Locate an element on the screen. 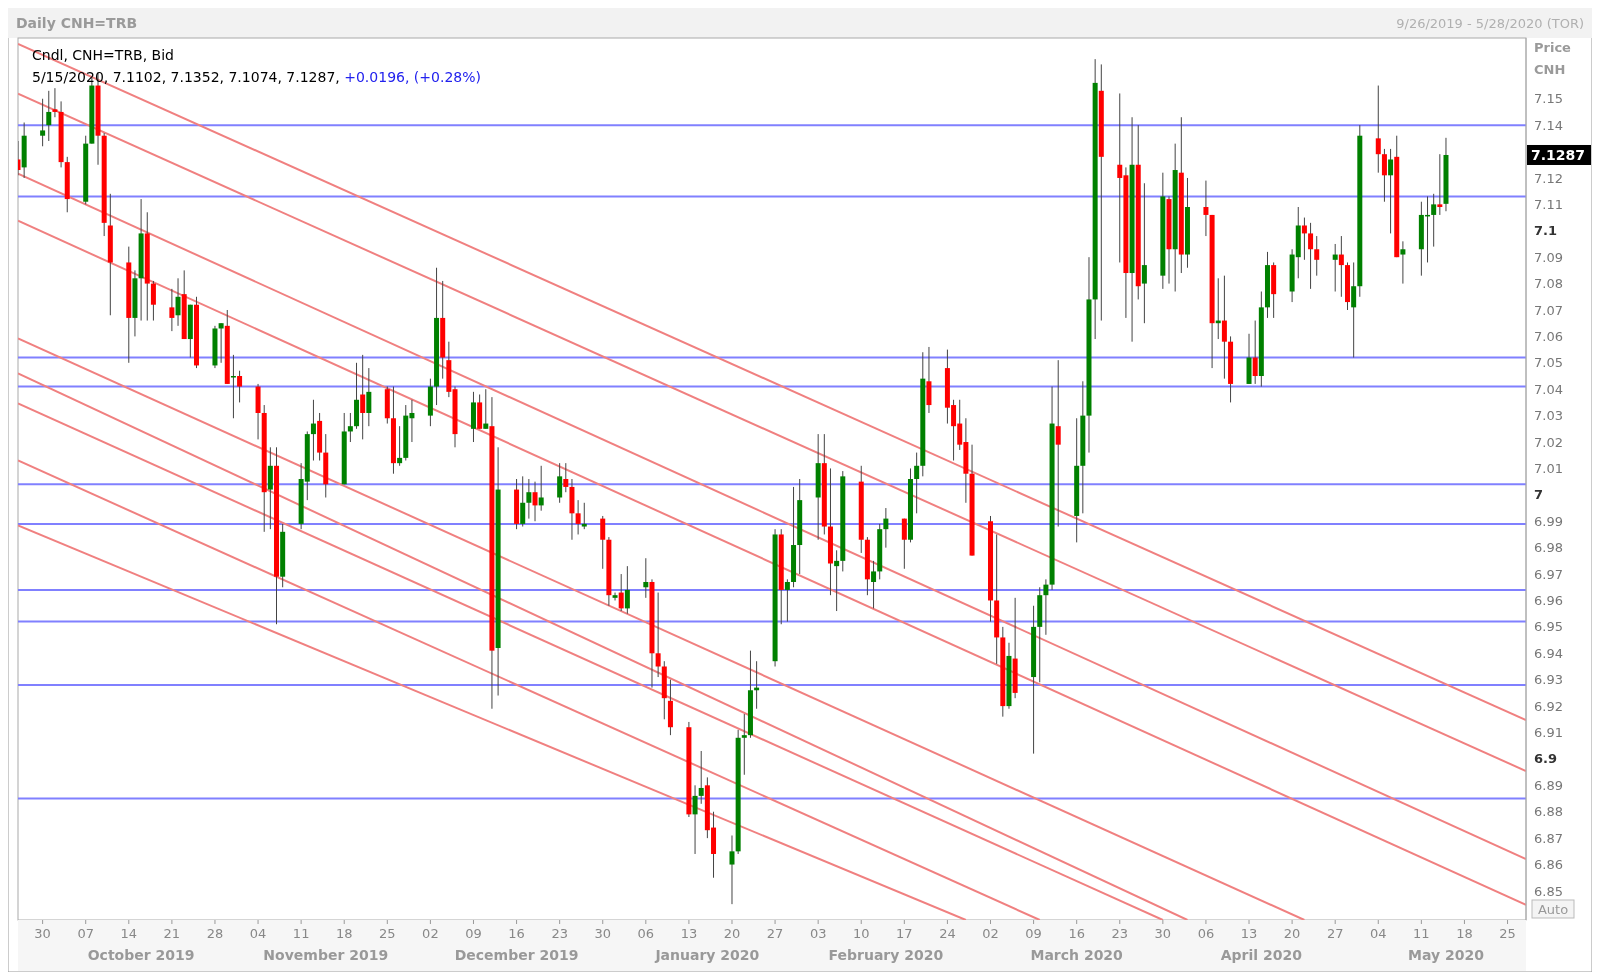  y-tick-label: 6.97 is located at coordinates (1548, 574).